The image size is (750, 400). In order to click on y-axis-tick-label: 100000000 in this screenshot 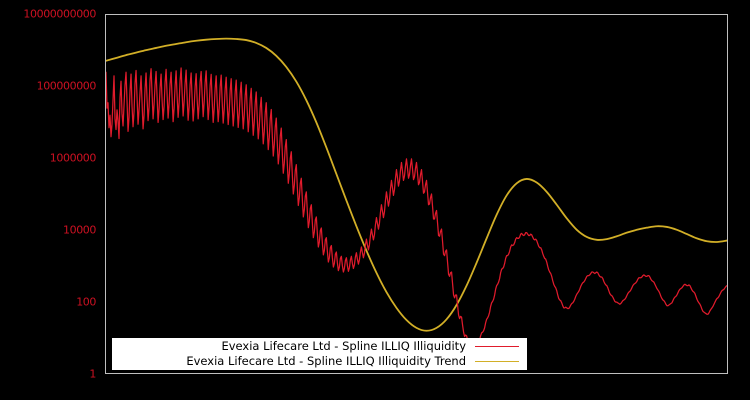, I will do `click(66, 86)`.